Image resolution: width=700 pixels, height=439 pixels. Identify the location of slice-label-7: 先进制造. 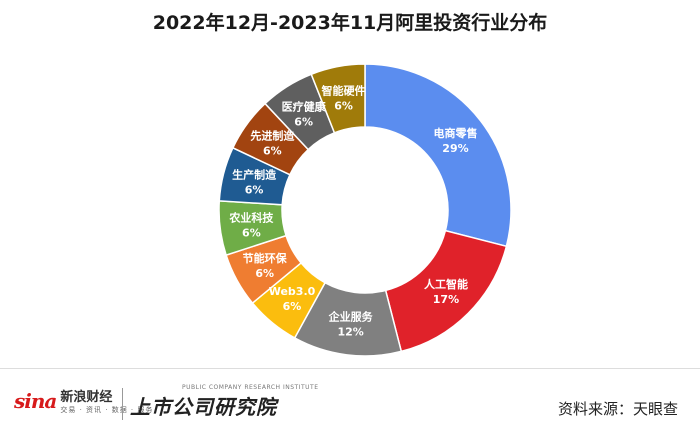
(272, 136).